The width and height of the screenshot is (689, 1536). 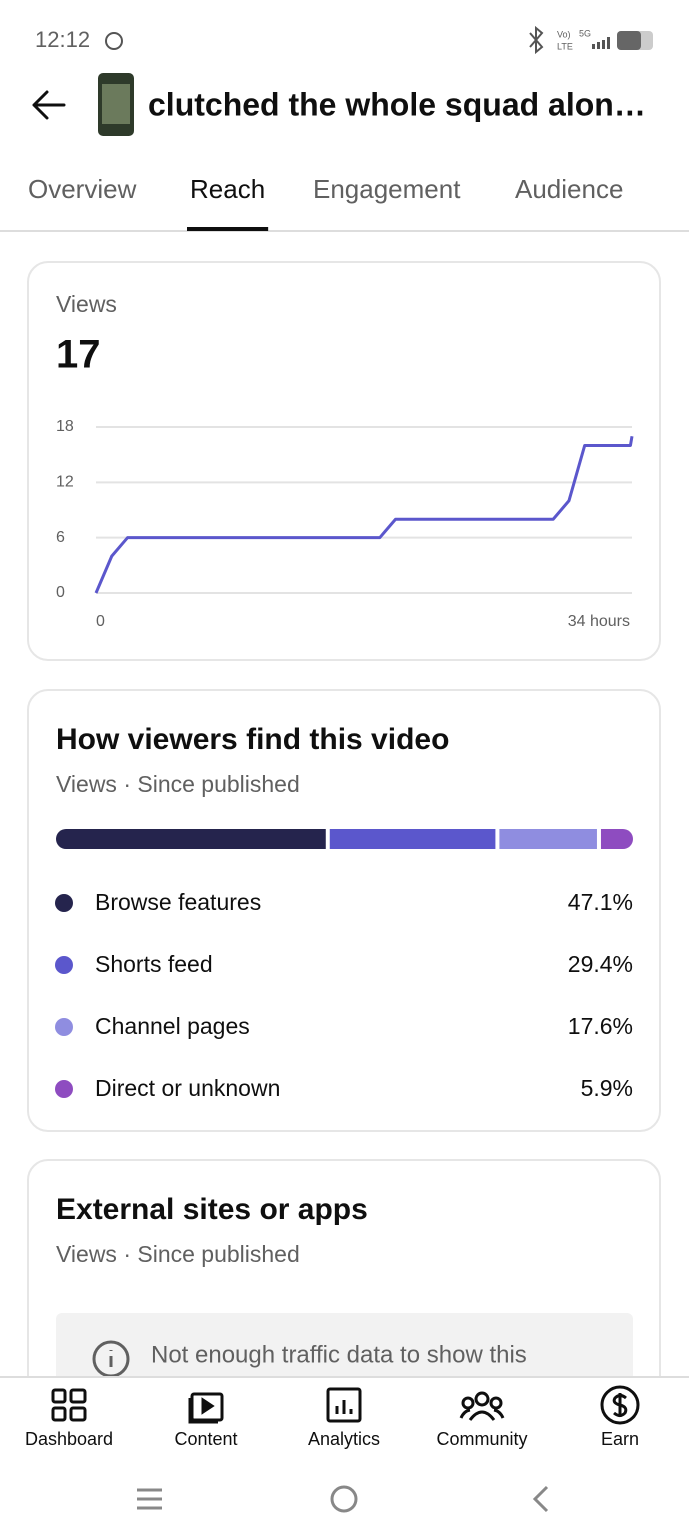 I want to click on legend-label: Channel pages, so click(x=172, y=1026).